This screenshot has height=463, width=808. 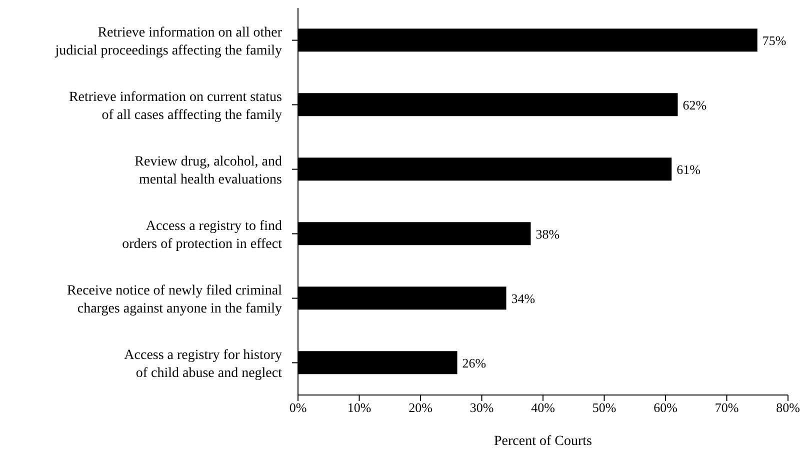 What do you see at coordinates (203, 364) in the screenshot?
I see `y-tick-label: Access a registry for history of child abuse and neglect` at bounding box center [203, 364].